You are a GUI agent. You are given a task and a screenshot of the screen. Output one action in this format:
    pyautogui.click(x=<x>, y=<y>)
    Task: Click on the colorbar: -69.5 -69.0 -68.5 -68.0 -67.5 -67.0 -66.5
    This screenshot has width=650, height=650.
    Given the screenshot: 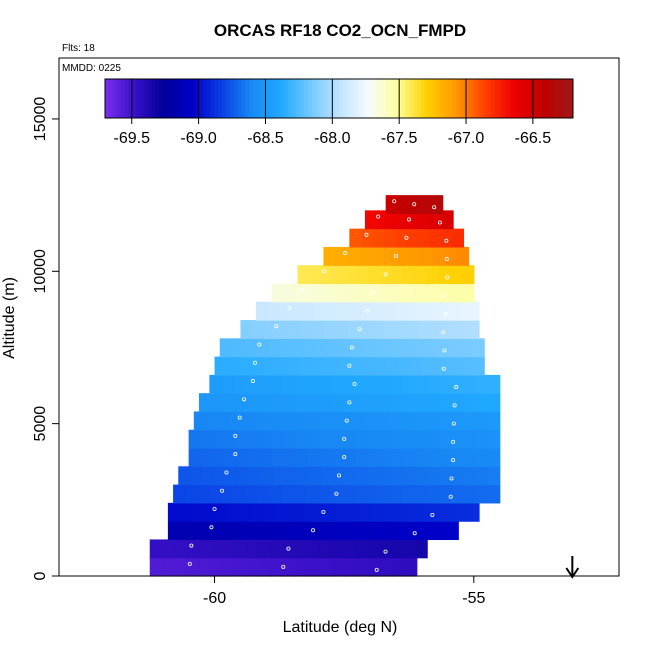 What is the action you would take?
    pyautogui.click(x=339, y=112)
    